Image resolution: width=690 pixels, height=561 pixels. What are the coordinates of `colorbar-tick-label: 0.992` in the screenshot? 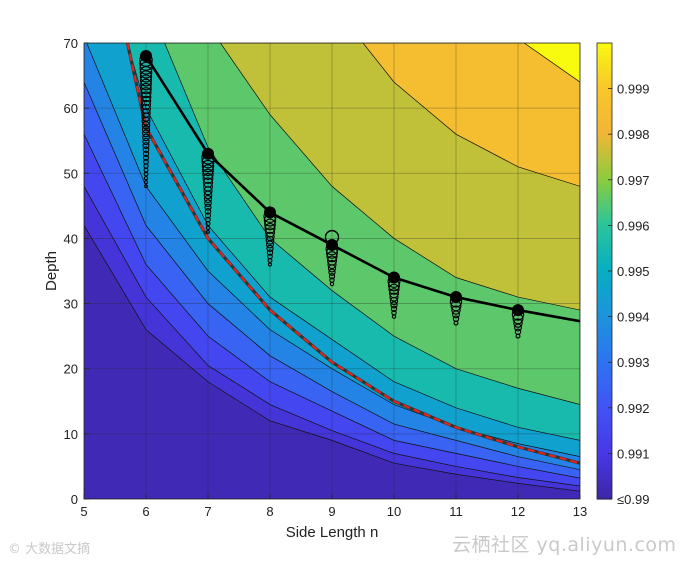 It's located at (633, 408).